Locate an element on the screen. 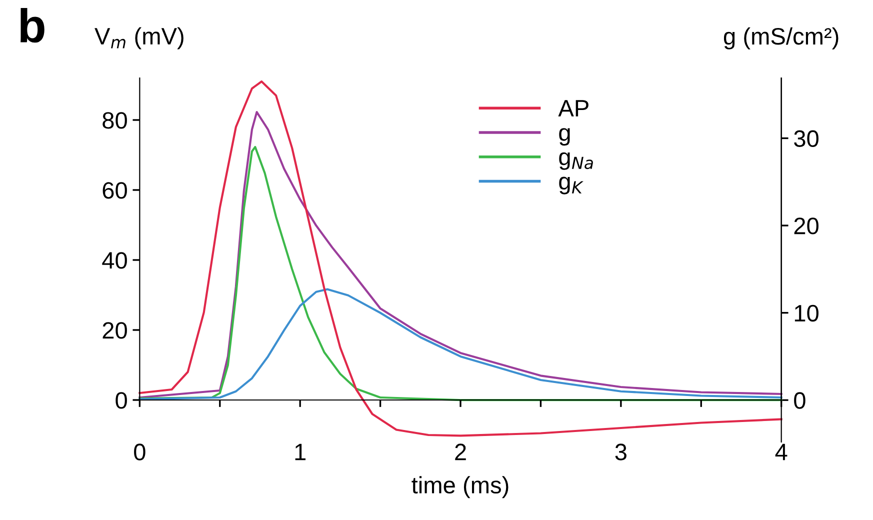  legend-label: g$_{K}$ is located at coordinates (571, 185).